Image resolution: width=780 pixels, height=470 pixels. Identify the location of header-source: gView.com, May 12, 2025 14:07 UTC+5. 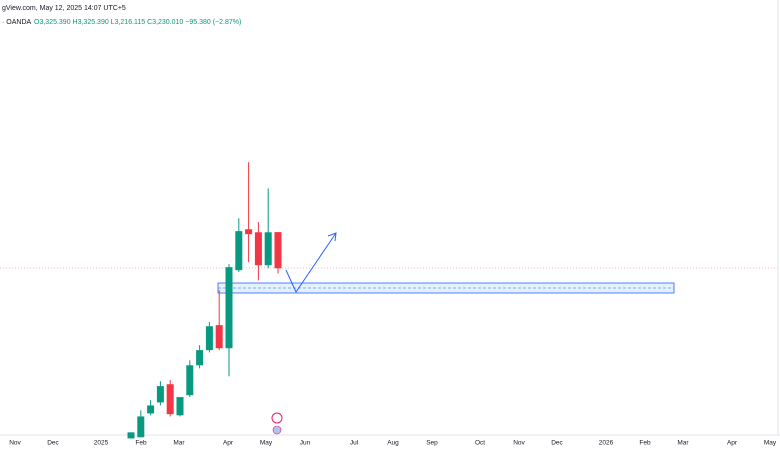
(64, 8).